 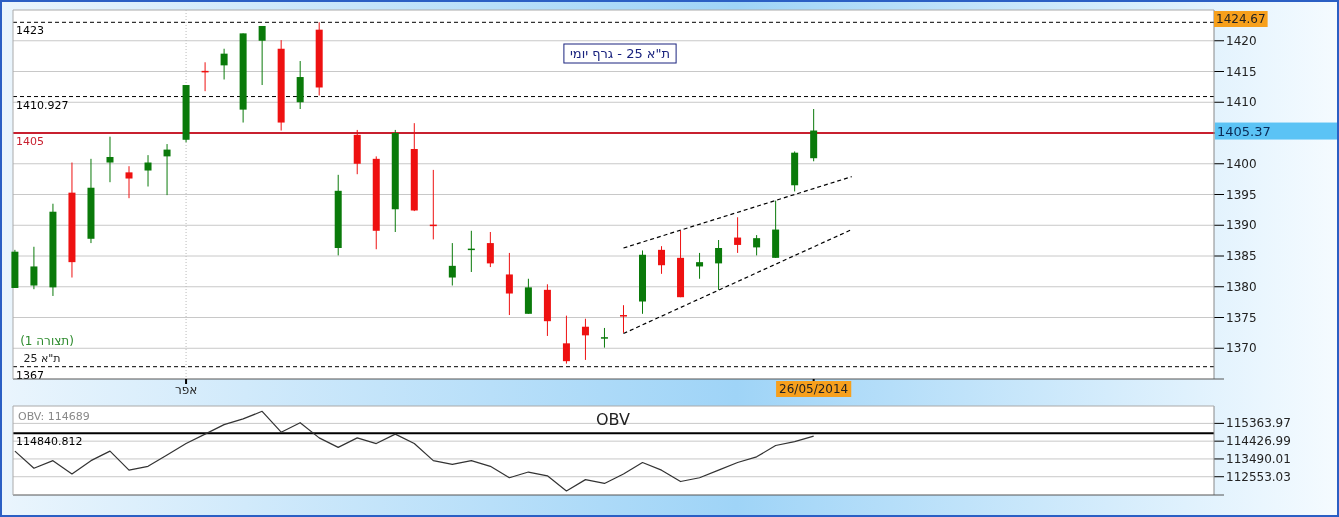 I want to click on ref-line-label: 1423, so click(x=30, y=31).